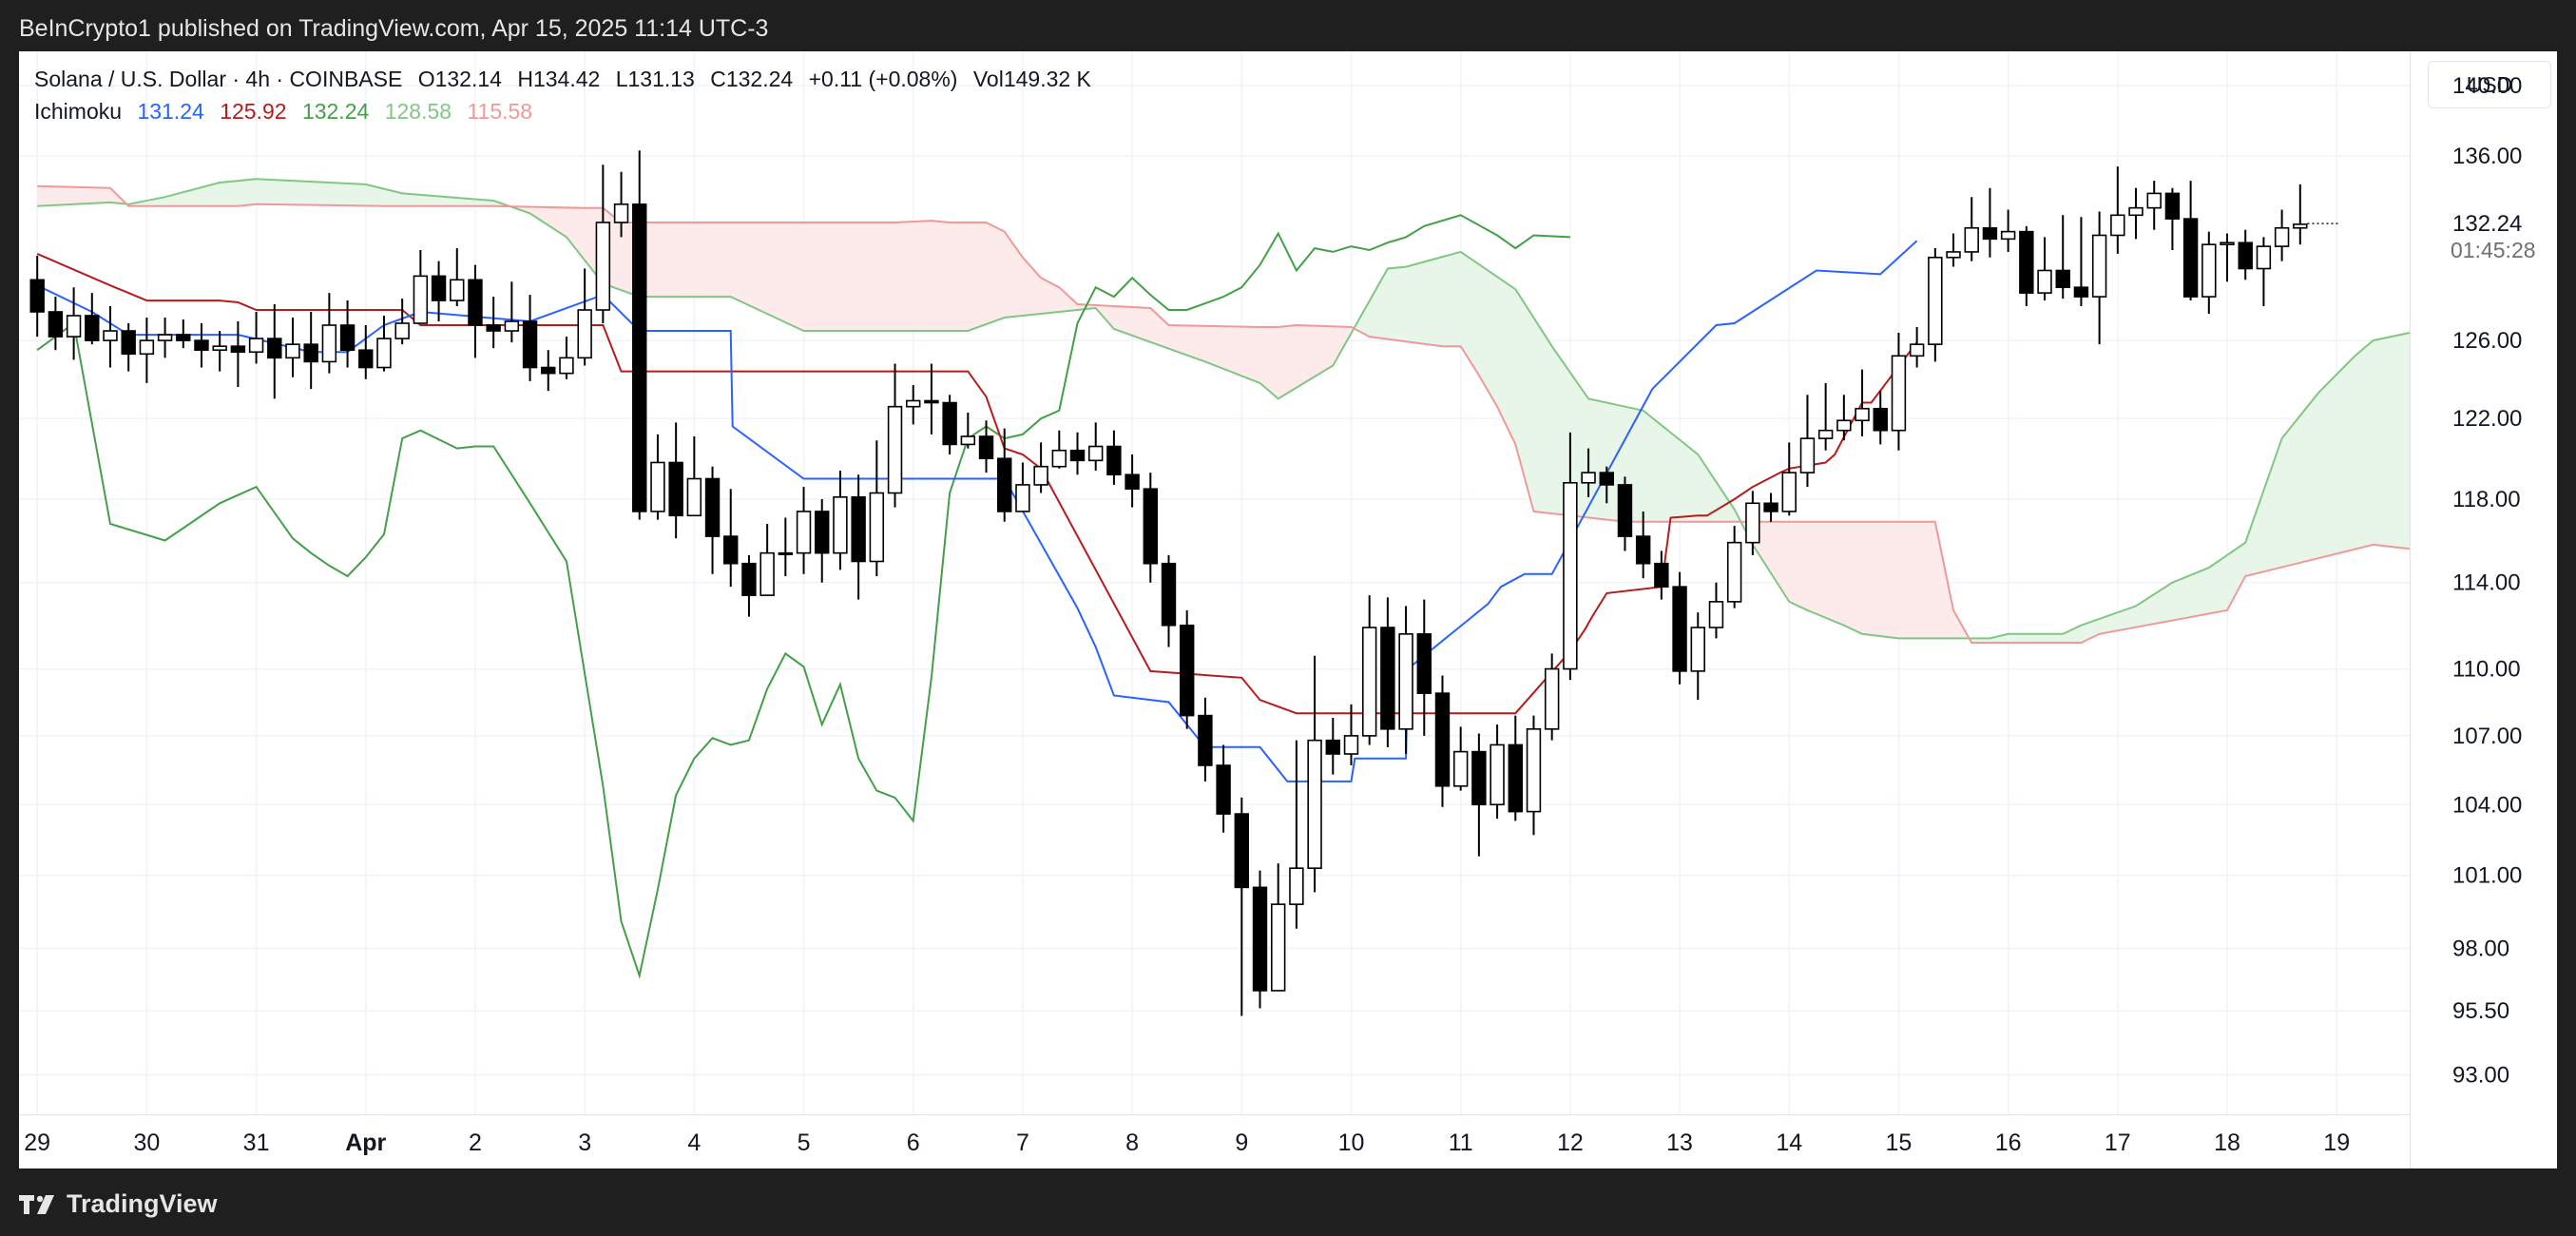  I want to click on y-tick-label: 114.00, so click(2486, 583).